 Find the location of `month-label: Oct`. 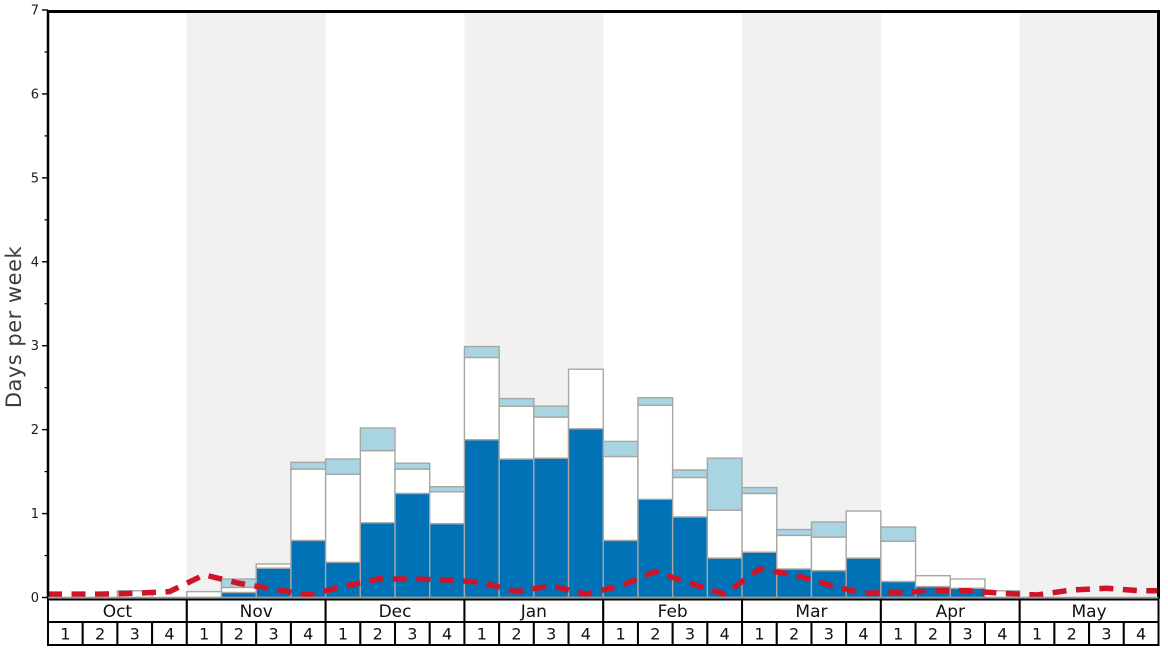

month-label: Oct is located at coordinates (118, 612).